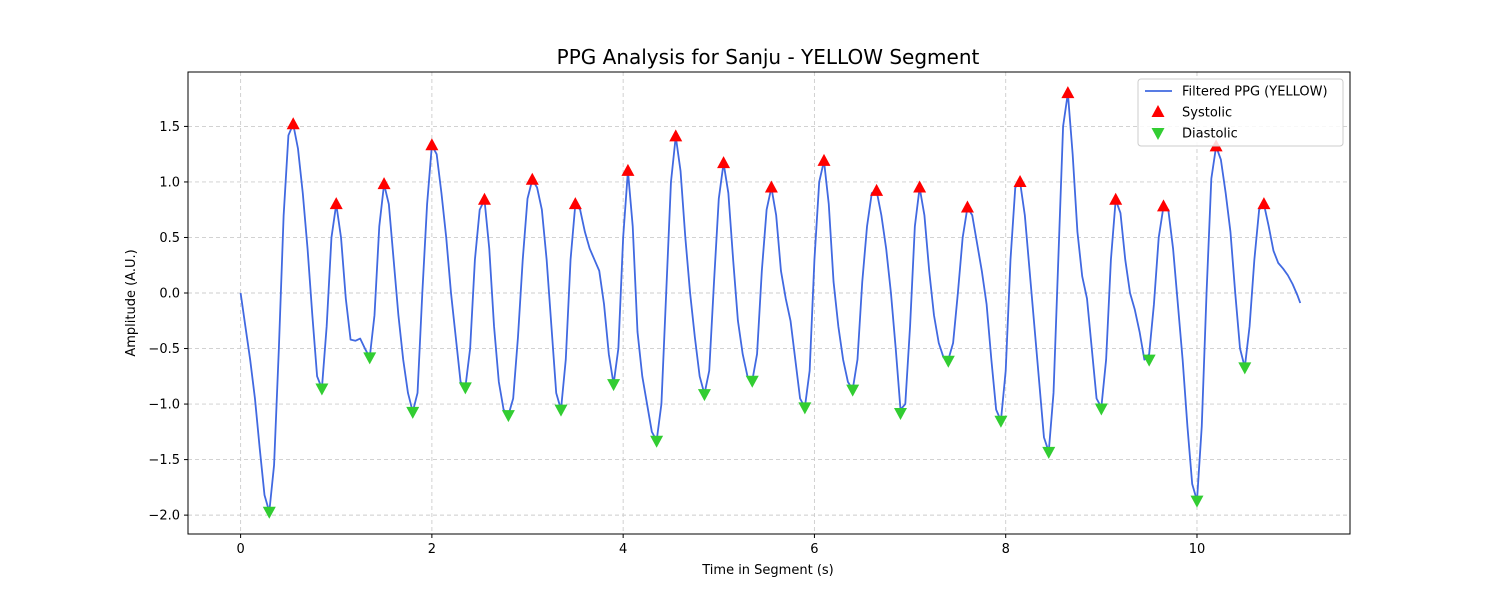 This screenshot has height=600, width=1500. I want to click on legend: Filtered PPG (YELLOW) Systolic Diastolic, so click(1240, 112).